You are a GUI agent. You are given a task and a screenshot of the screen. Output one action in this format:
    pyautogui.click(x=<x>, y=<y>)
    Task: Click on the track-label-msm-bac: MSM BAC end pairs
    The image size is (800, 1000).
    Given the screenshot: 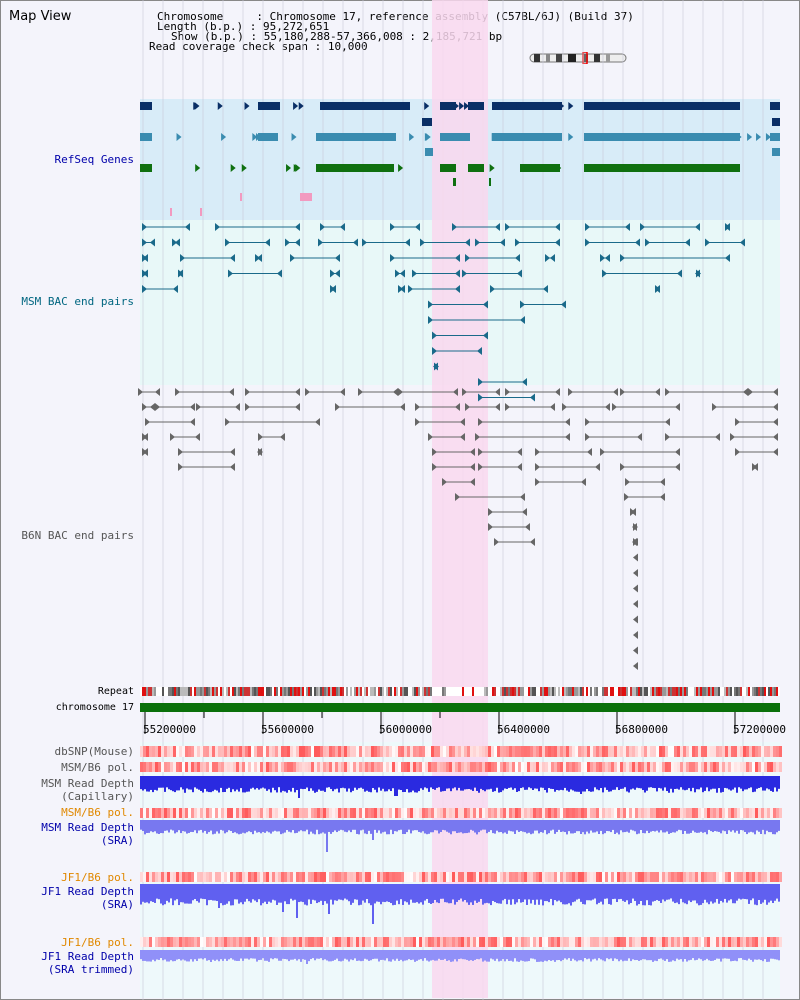 What is the action you would take?
    pyautogui.click(x=77, y=301)
    